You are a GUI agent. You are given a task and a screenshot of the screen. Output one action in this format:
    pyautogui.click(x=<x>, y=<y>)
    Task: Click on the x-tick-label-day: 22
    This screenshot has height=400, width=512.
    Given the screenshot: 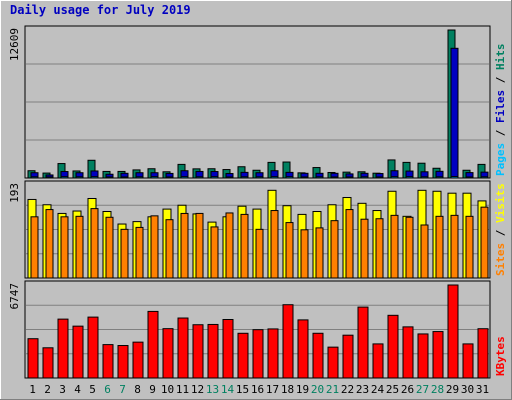 What is the action you would take?
    pyautogui.click(x=347, y=389)
    